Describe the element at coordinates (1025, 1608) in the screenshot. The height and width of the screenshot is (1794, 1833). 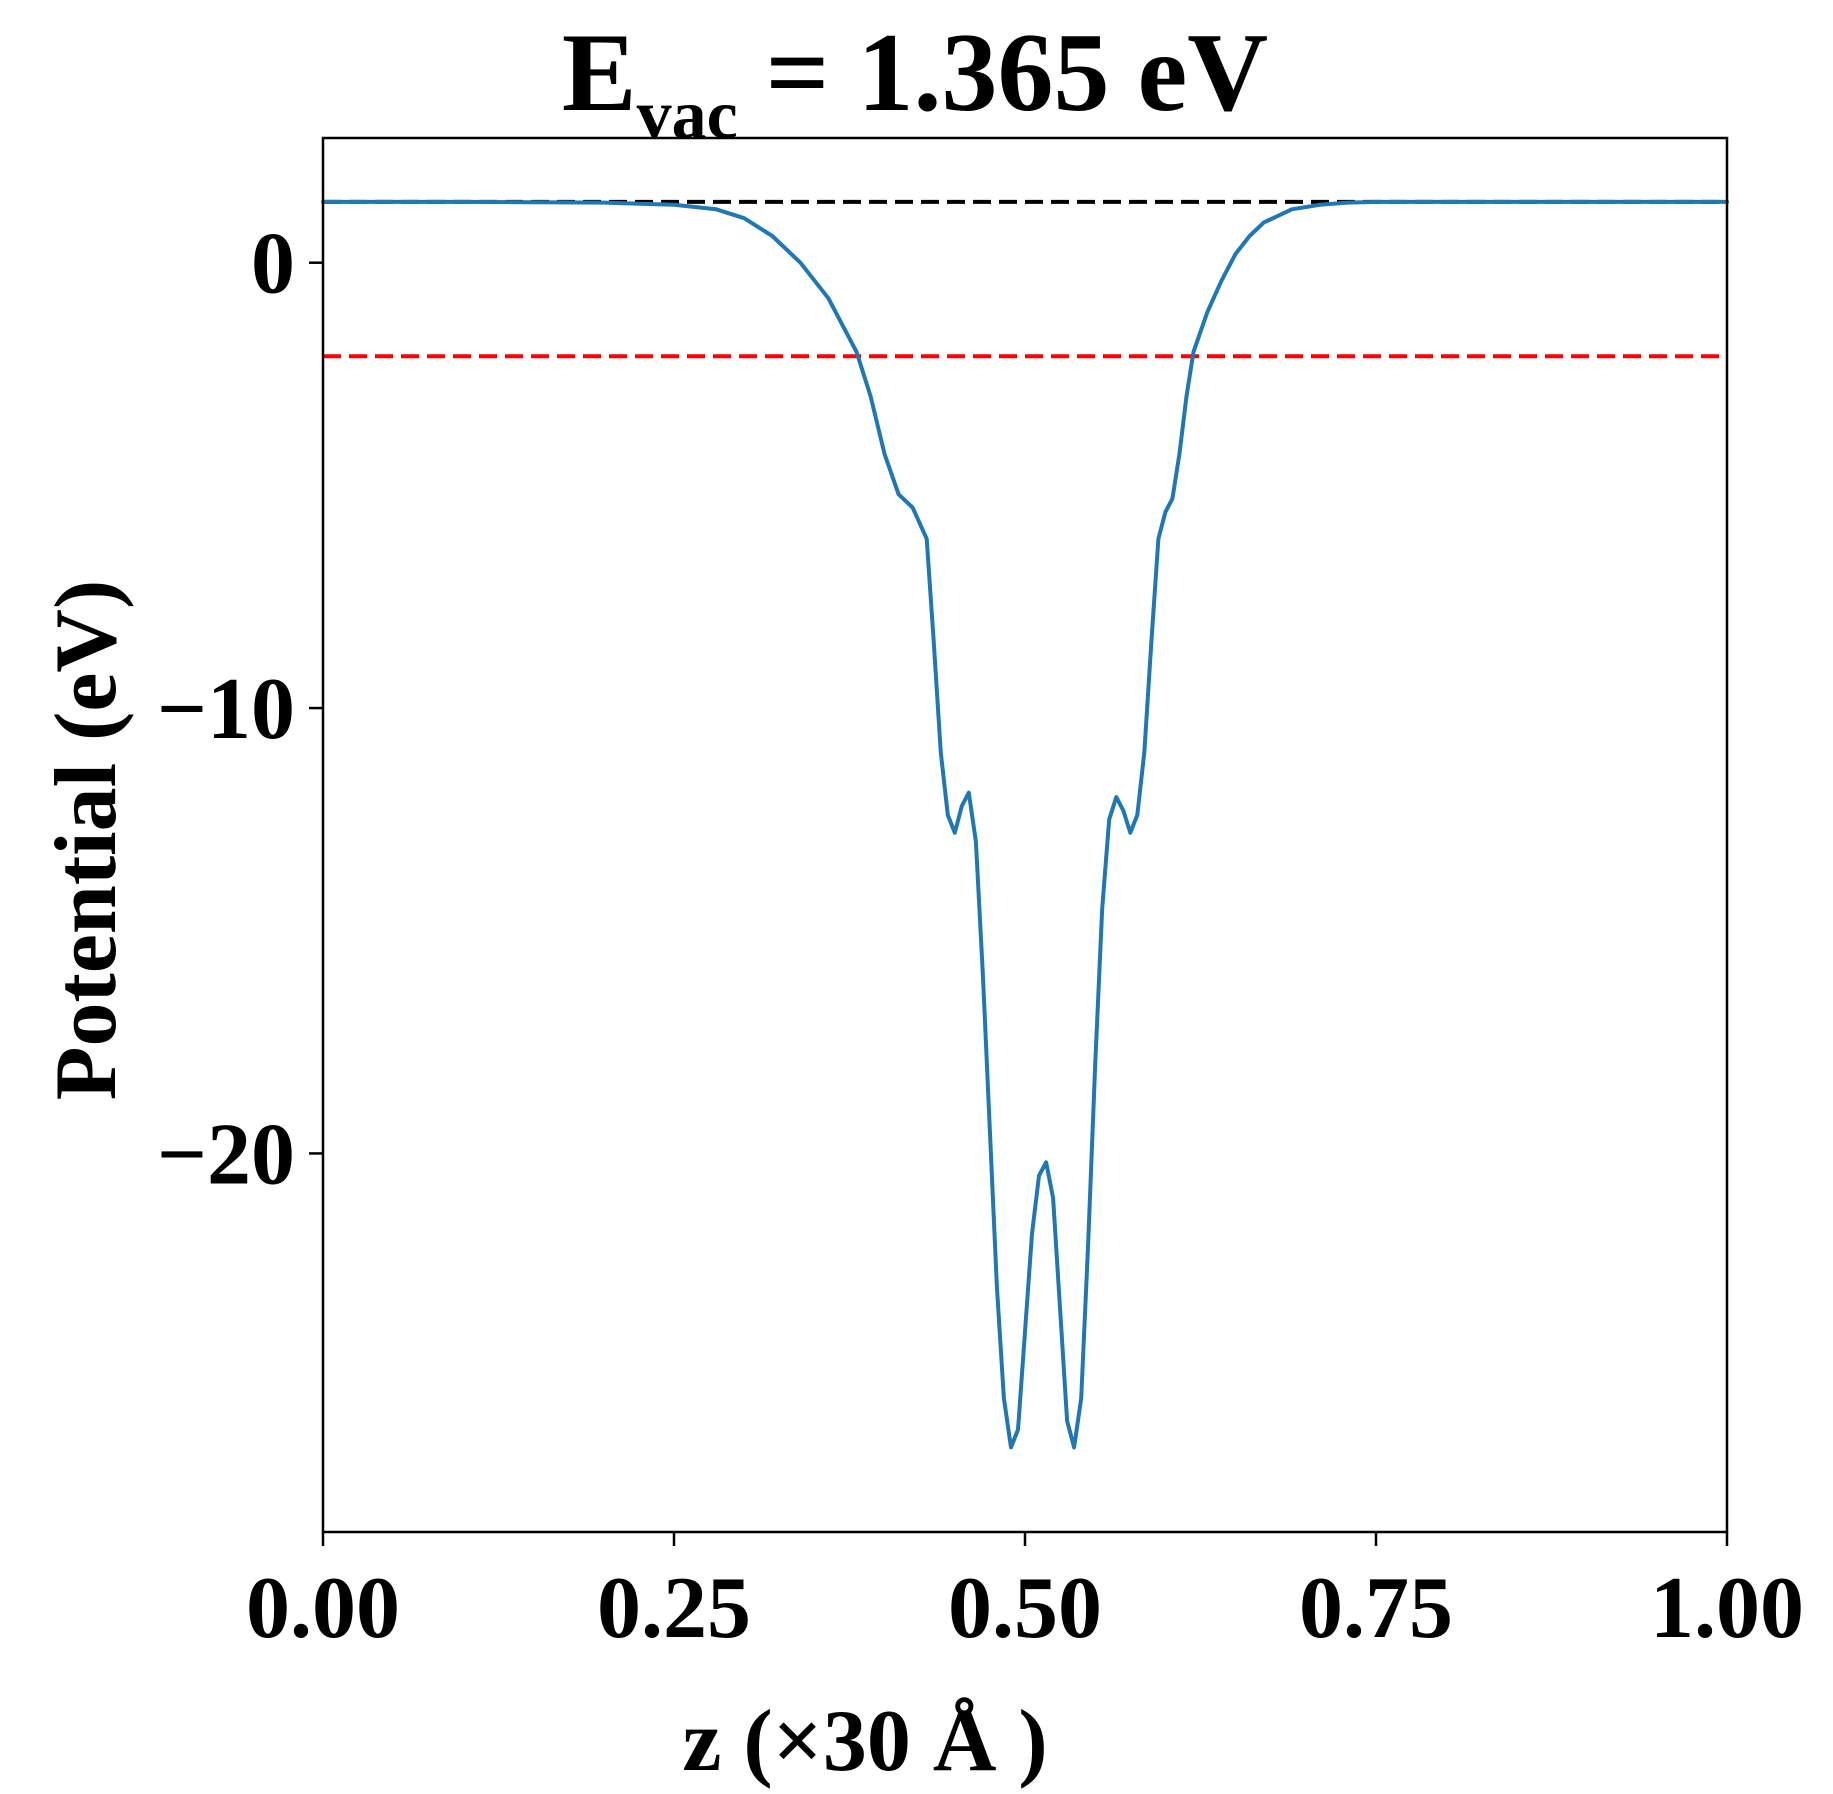
I see `x-tick-label-2: 0.50` at that location.